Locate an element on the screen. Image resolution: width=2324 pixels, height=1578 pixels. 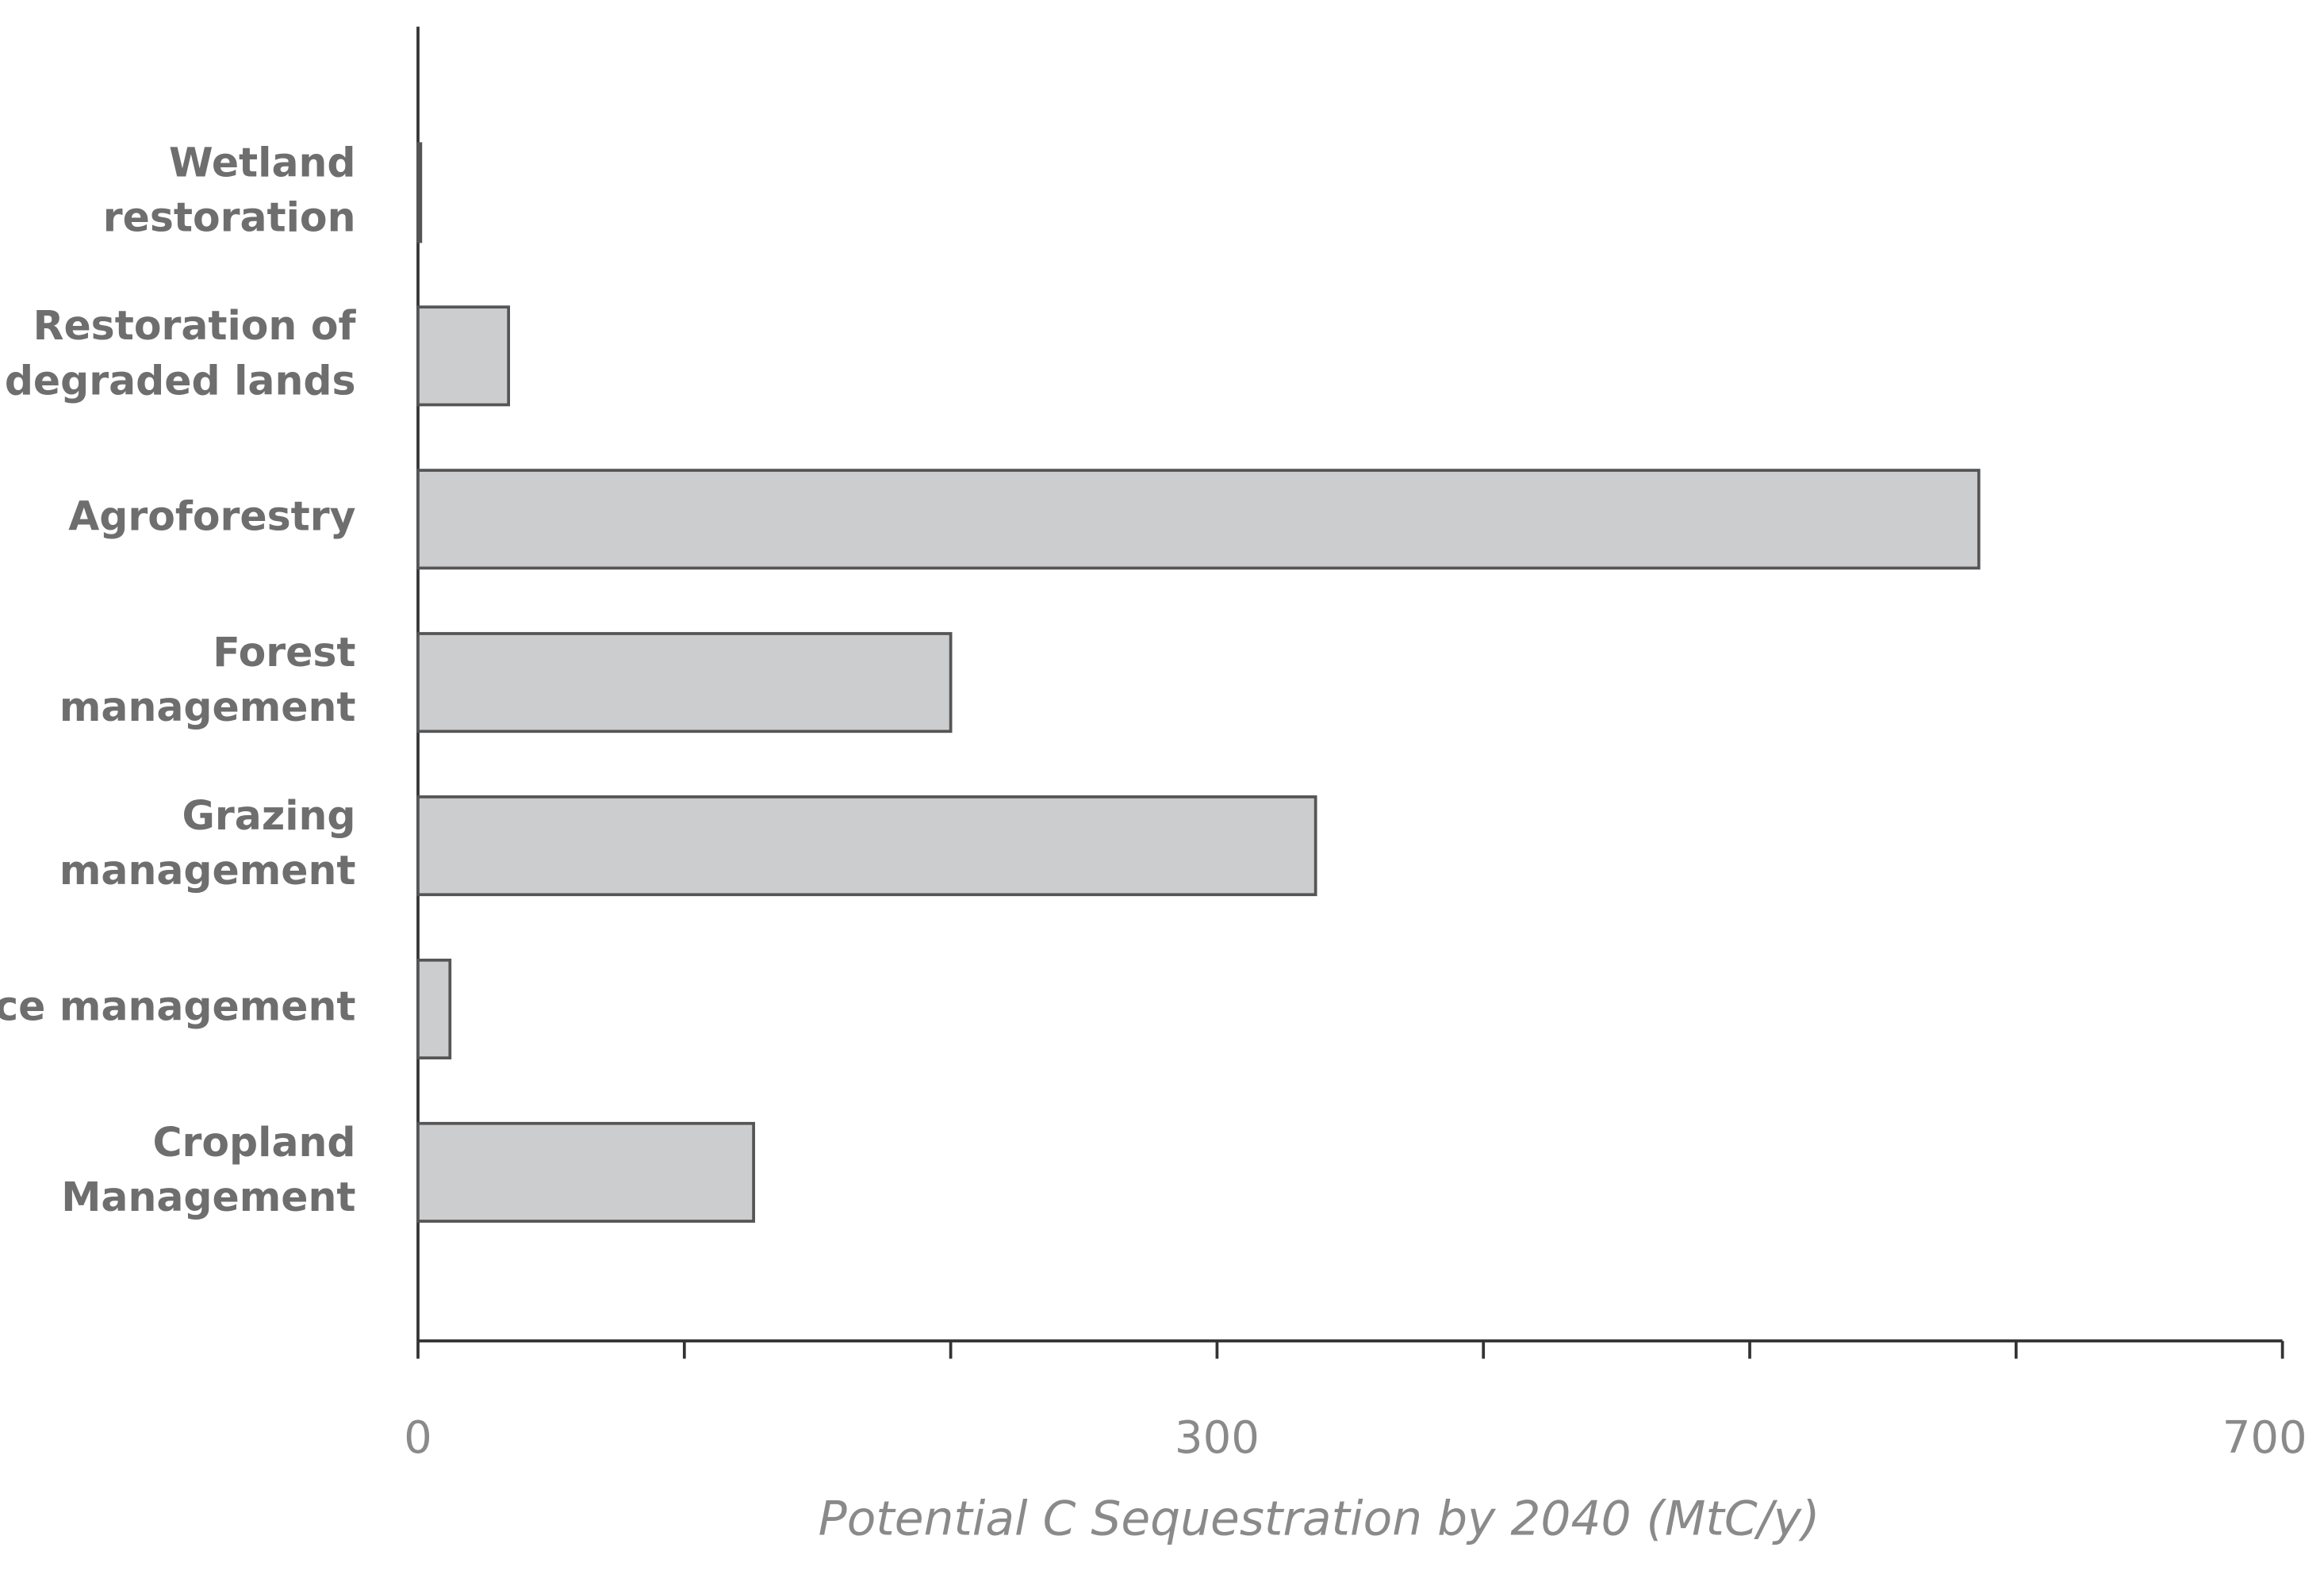
y-tick-label: Grazing management is located at coordinates (207, 842).